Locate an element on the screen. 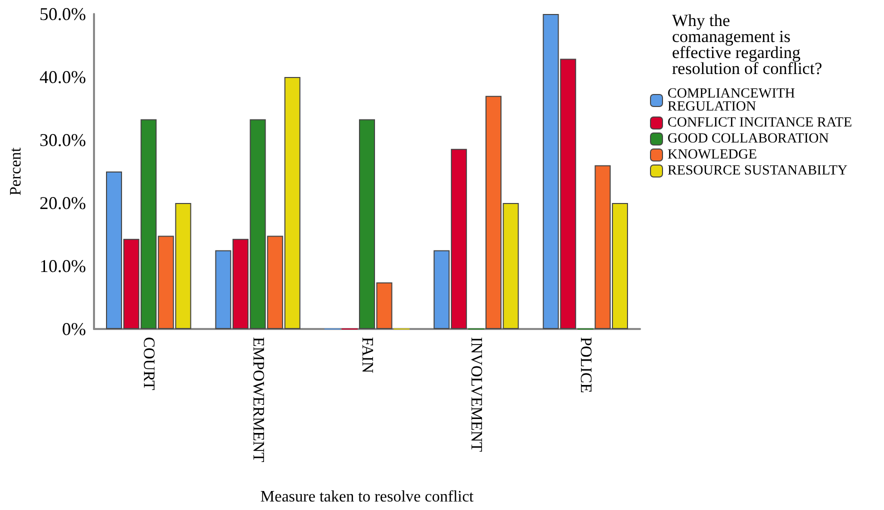 This screenshot has height=510, width=884. x-tick-label: POLICE is located at coordinates (585, 365).